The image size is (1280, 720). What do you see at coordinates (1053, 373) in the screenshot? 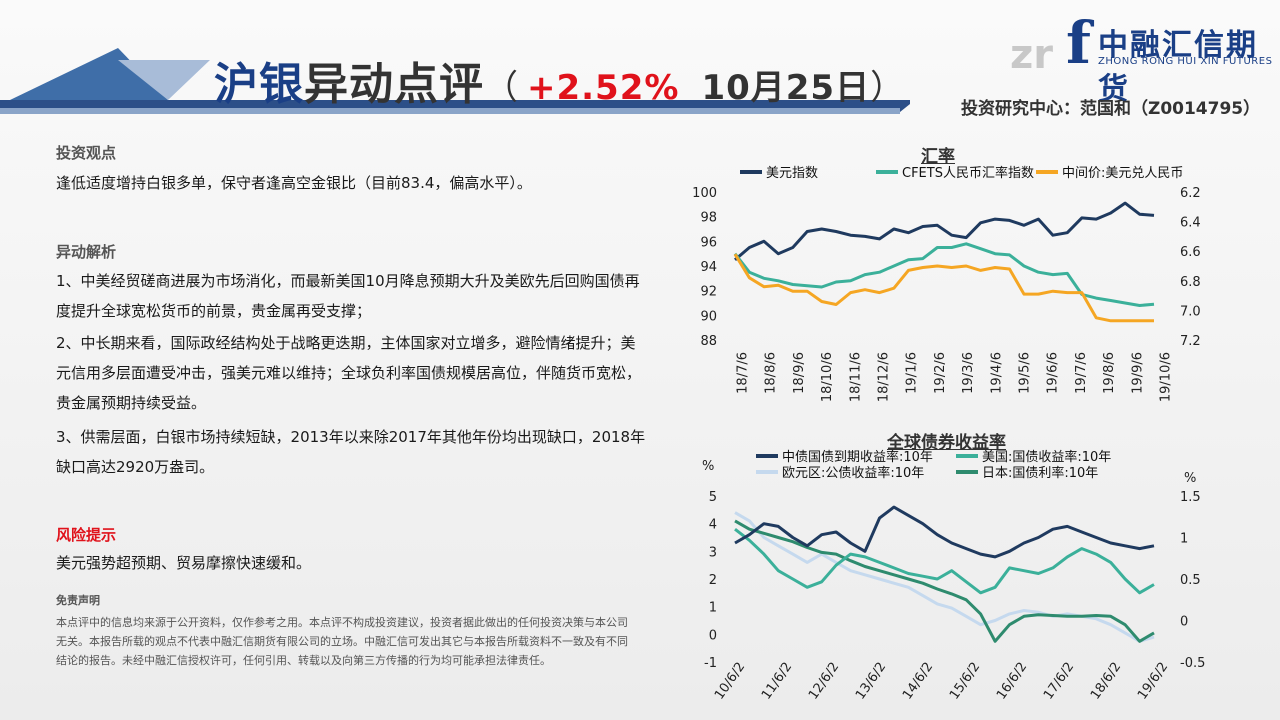
I see `chart1-x-tick: 19/6/6` at bounding box center [1053, 373].